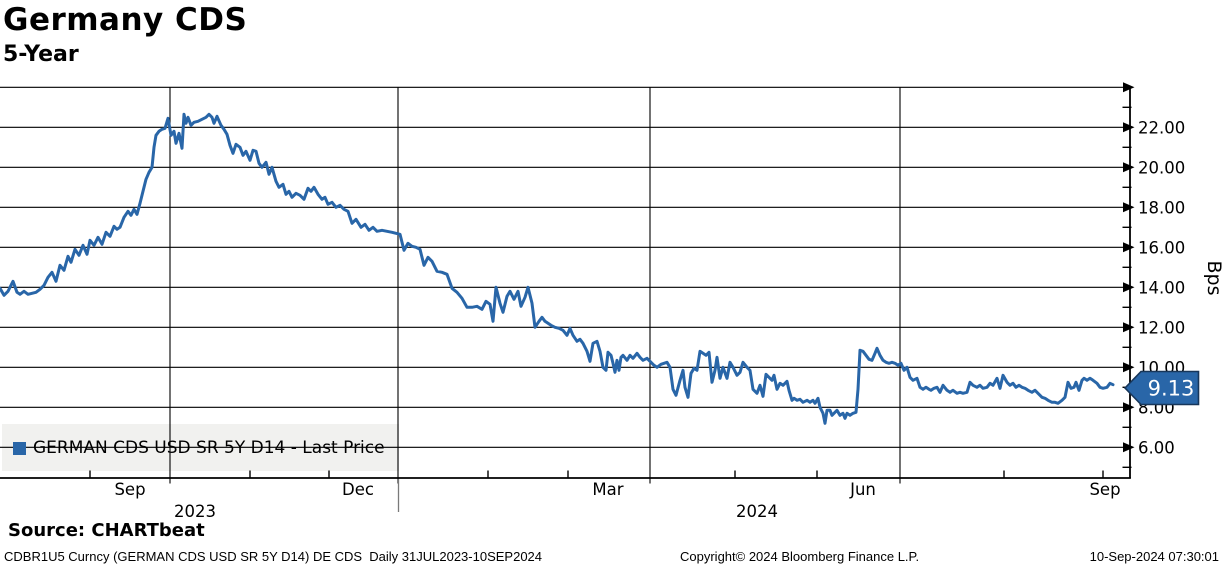  What do you see at coordinates (125, 20) in the screenshot?
I see `page-title: Germany CDS` at bounding box center [125, 20].